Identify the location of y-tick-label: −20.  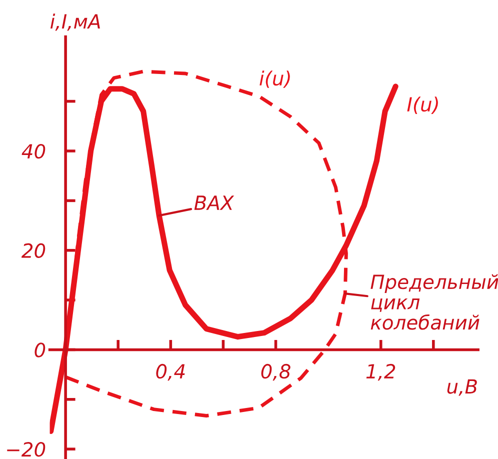
(26, 449).